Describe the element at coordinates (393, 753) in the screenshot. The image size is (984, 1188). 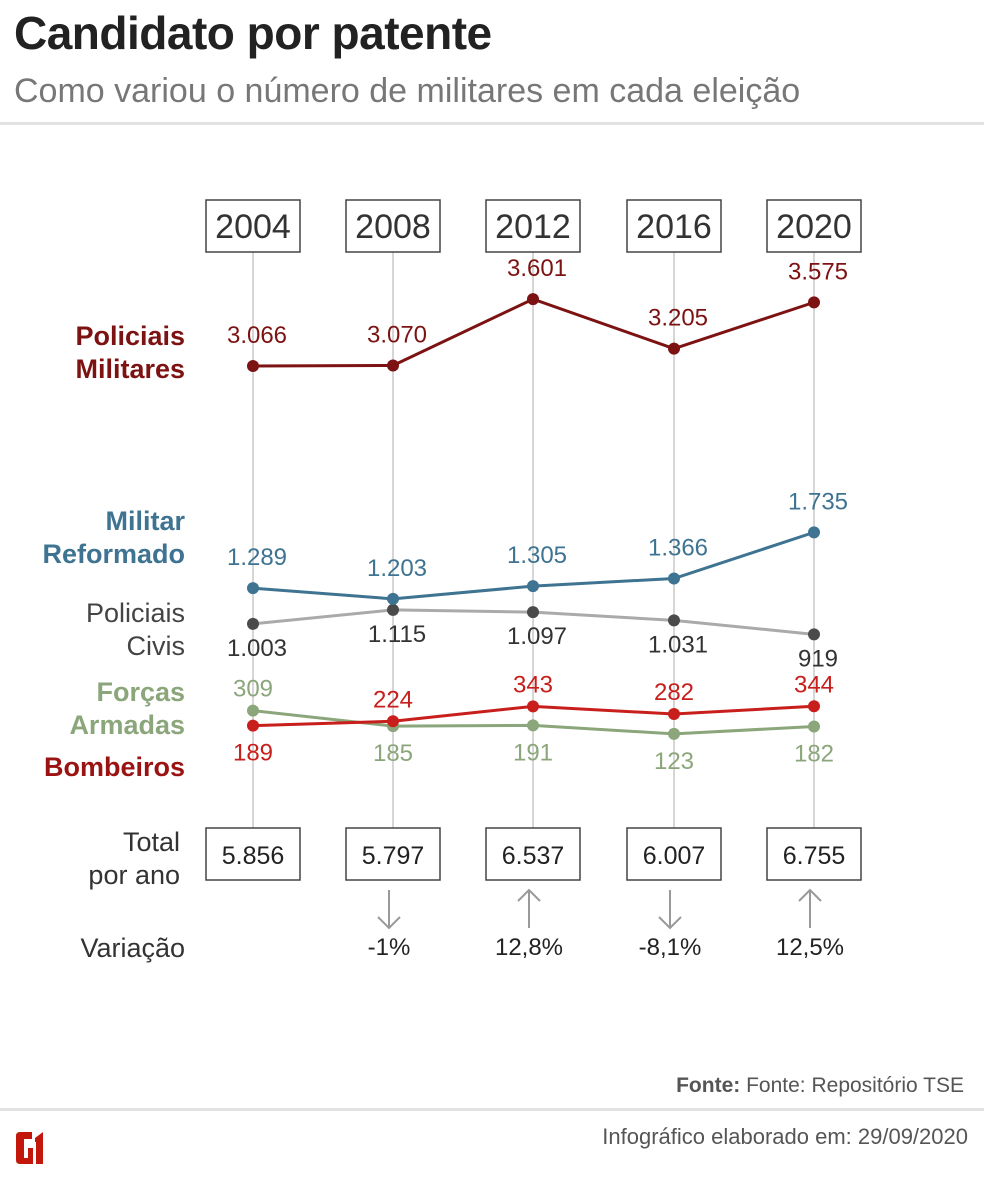
I see `data-label: 185` at that location.